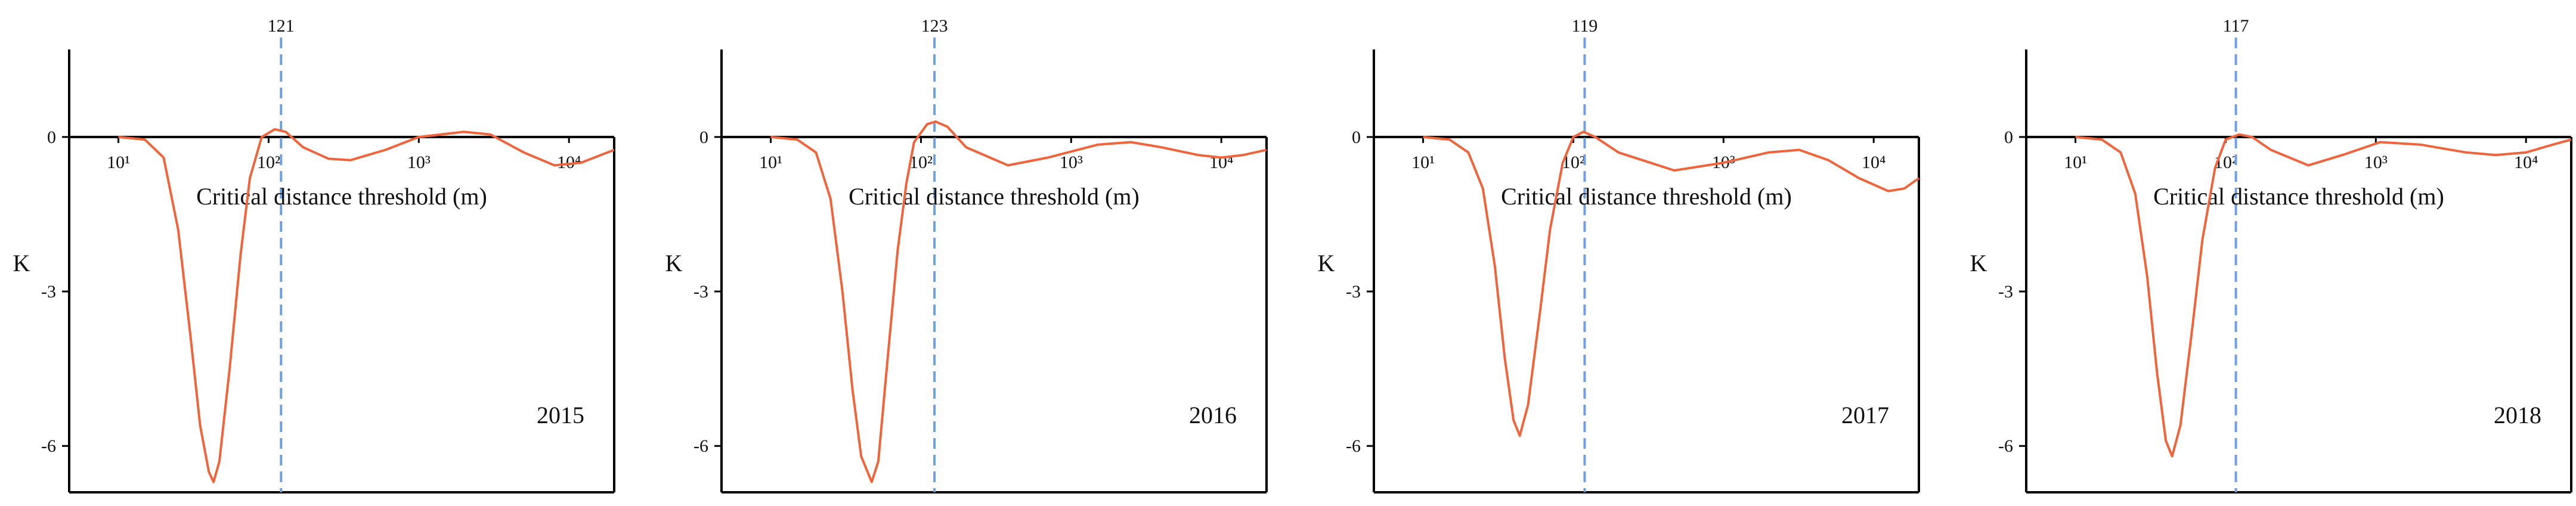 The width and height of the screenshot is (2576, 506). What do you see at coordinates (1865, 415) in the screenshot?
I see `panel-year: 2017` at bounding box center [1865, 415].